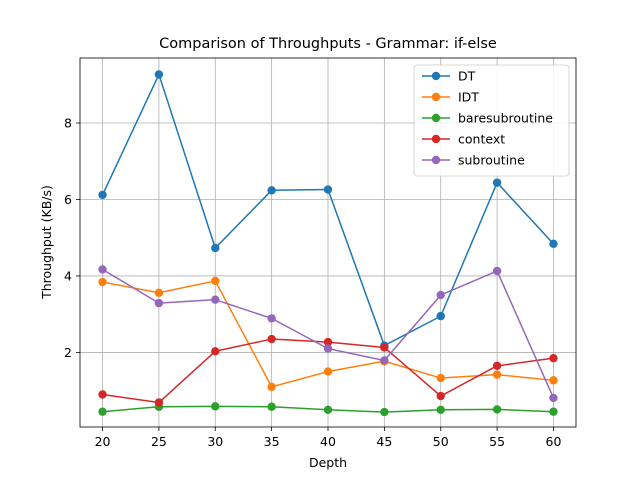 This screenshot has width=640, height=480. What do you see at coordinates (468, 97) in the screenshot?
I see `legend-label-IDT: IDT` at bounding box center [468, 97].